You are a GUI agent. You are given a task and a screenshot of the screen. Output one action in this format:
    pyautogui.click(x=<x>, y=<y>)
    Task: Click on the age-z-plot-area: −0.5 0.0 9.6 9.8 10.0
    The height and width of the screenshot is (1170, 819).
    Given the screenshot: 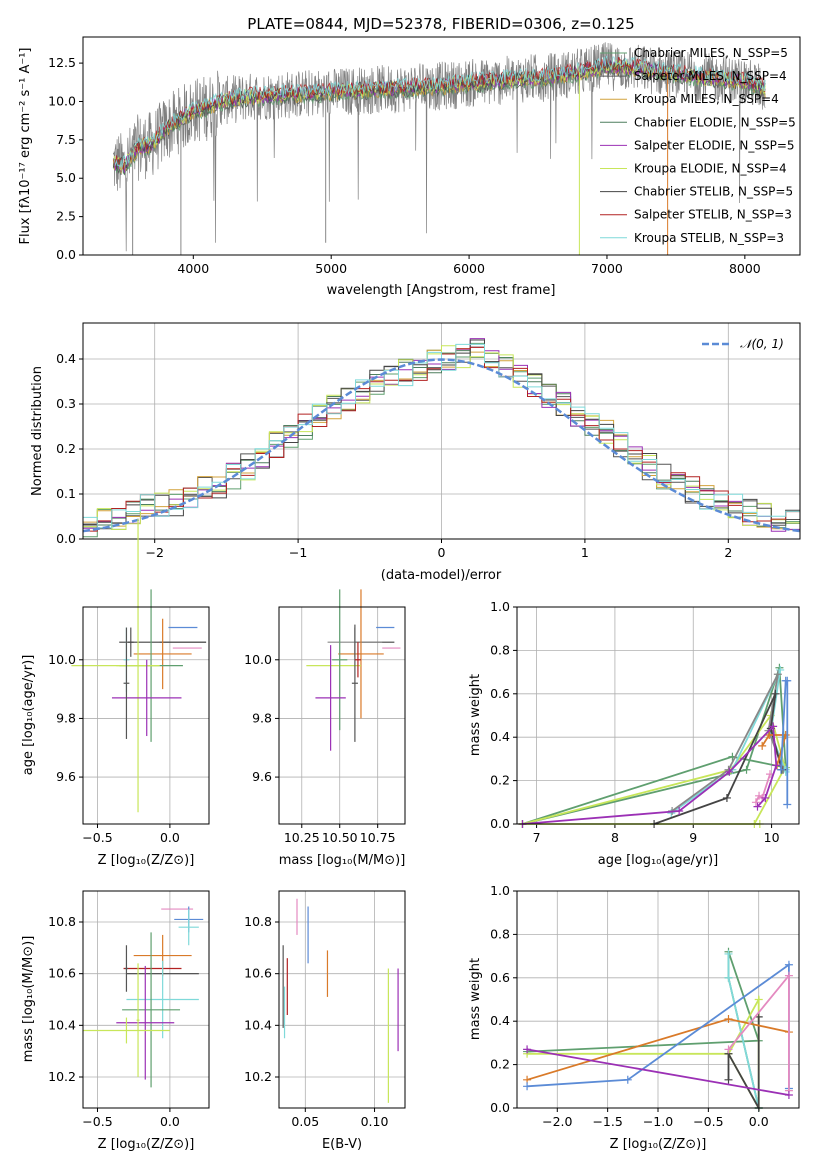 What is the action you would take?
    pyautogui.click(x=128, y=682)
    